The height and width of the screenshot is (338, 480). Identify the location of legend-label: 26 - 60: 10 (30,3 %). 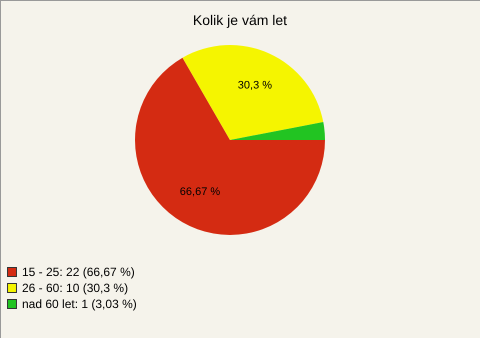
(75, 288).